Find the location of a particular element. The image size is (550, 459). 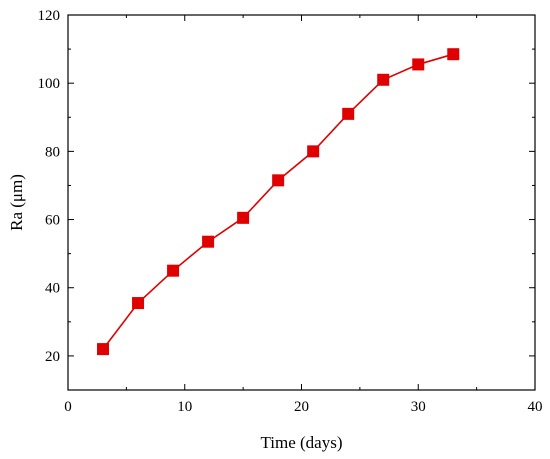

y-tick-label: 20 is located at coordinates (52, 357).